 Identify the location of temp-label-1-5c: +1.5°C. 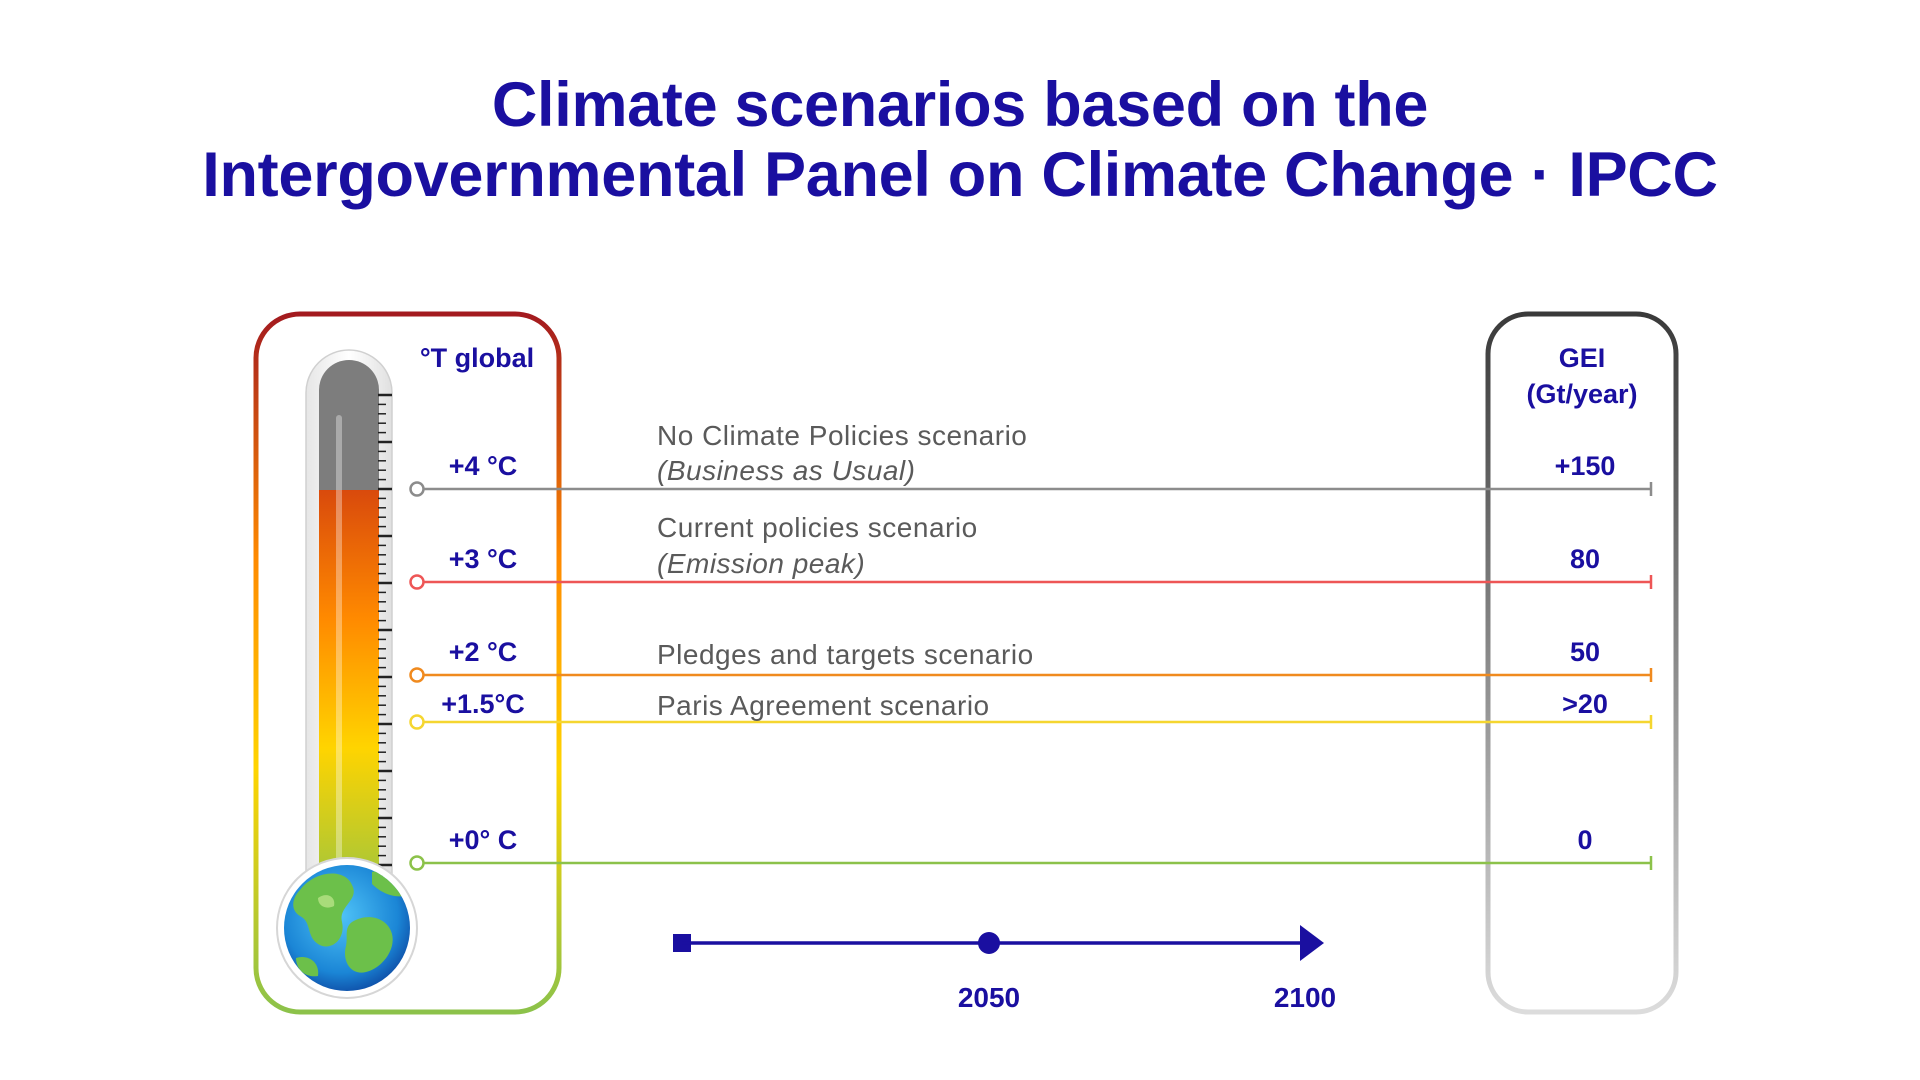
(483, 704).